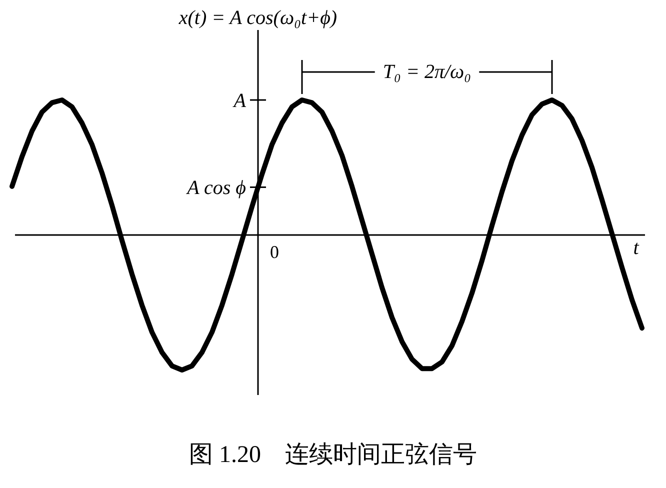 This screenshot has width=666, height=488. I want to click on text: T₀ = 2π/ω₀, so click(427, 72).